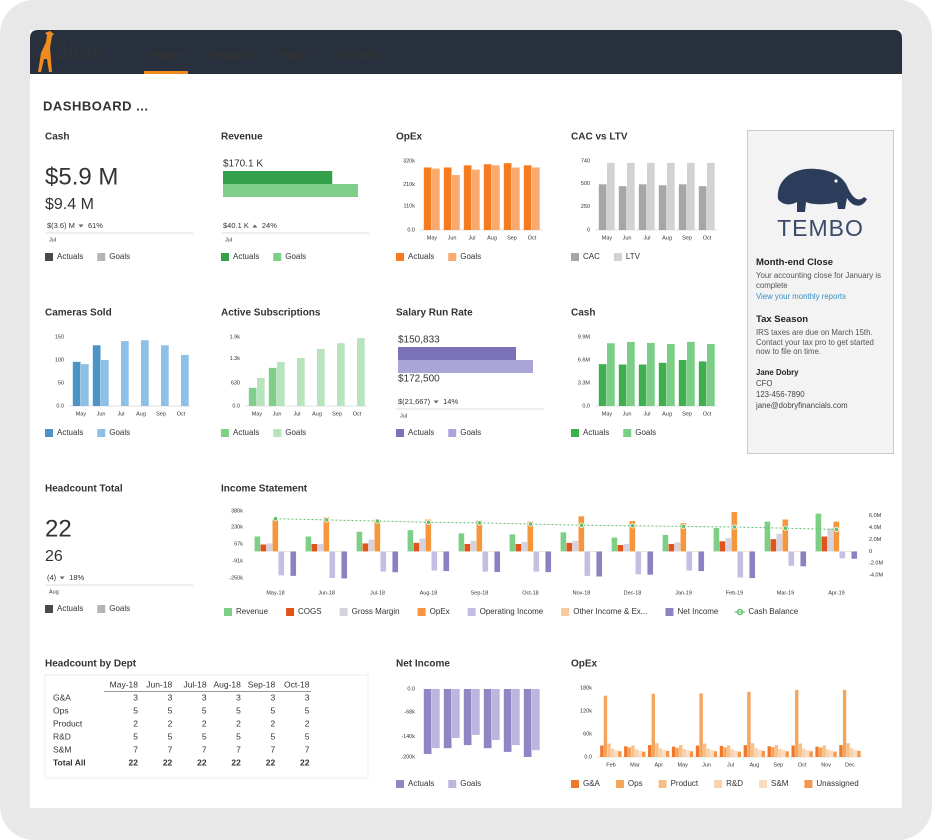 Image resolution: width=932 pixels, height=840 pixels. Describe the element at coordinates (585, 184) in the screenshot. I see `y-tick-label: 500` at that location.